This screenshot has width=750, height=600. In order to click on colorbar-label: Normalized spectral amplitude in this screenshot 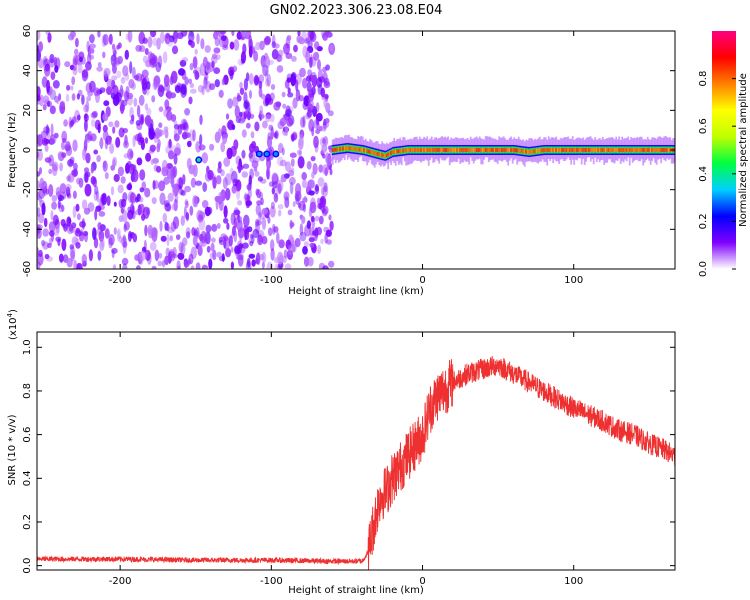, I will do `click(743, 150)`.